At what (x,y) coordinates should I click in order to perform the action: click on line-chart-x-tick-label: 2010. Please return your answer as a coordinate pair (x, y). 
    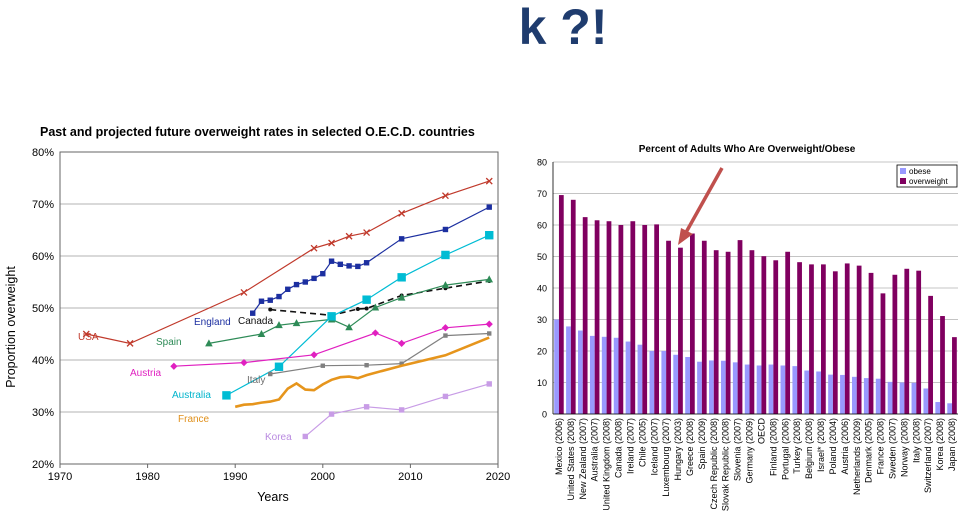
    Looking at the image, I should click on (410, 477).